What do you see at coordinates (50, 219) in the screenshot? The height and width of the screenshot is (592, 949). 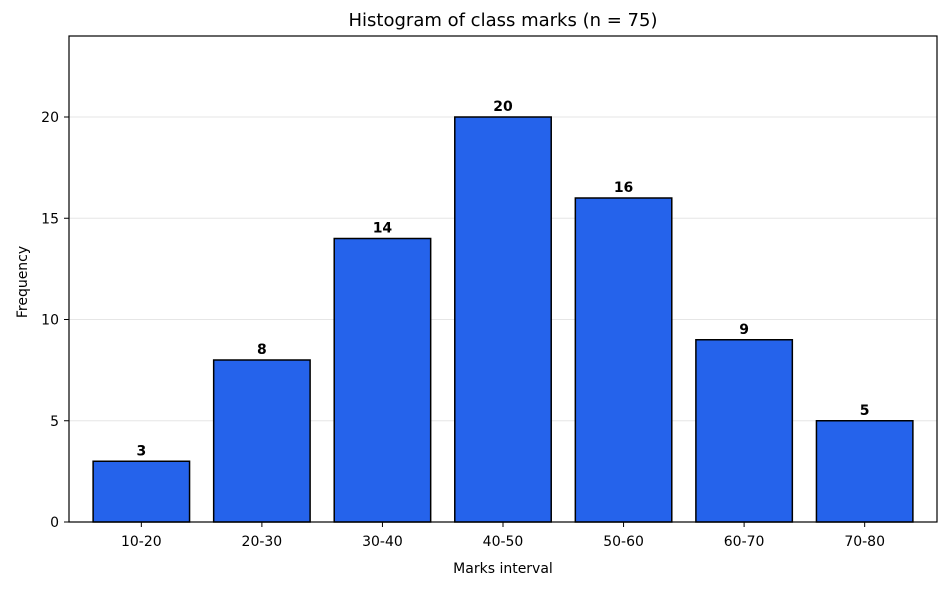 I see `y-tick-label-15: 15` at bounding box center [50, 219].